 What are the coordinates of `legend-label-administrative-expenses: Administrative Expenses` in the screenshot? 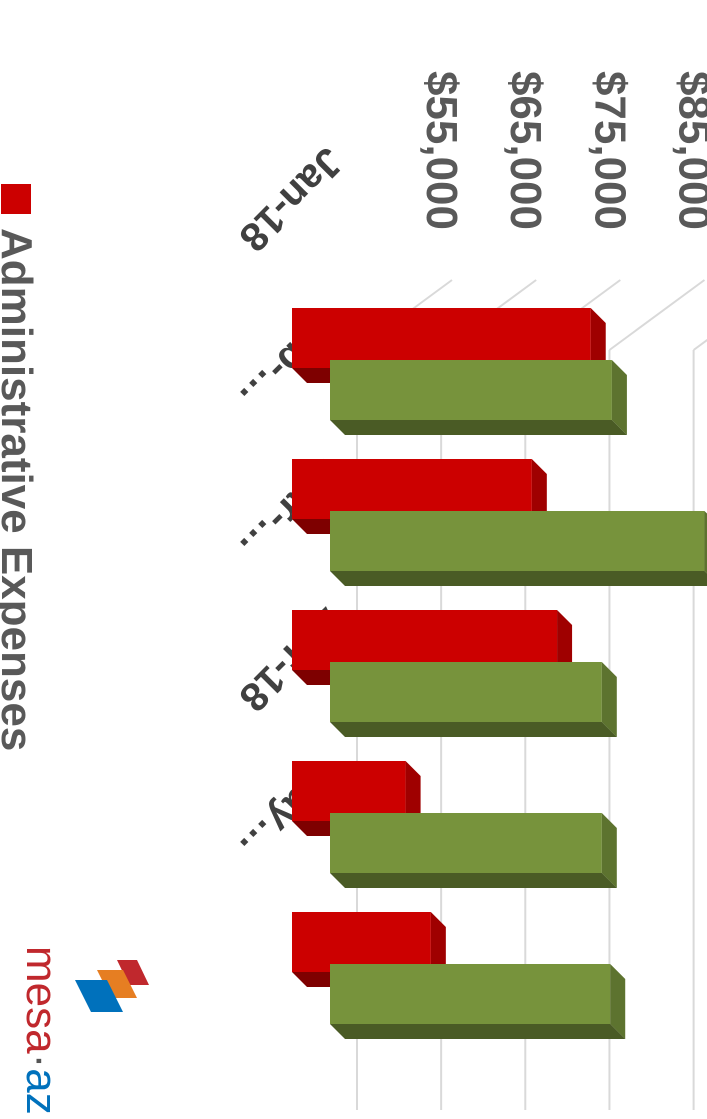 It's located at (20, 489).